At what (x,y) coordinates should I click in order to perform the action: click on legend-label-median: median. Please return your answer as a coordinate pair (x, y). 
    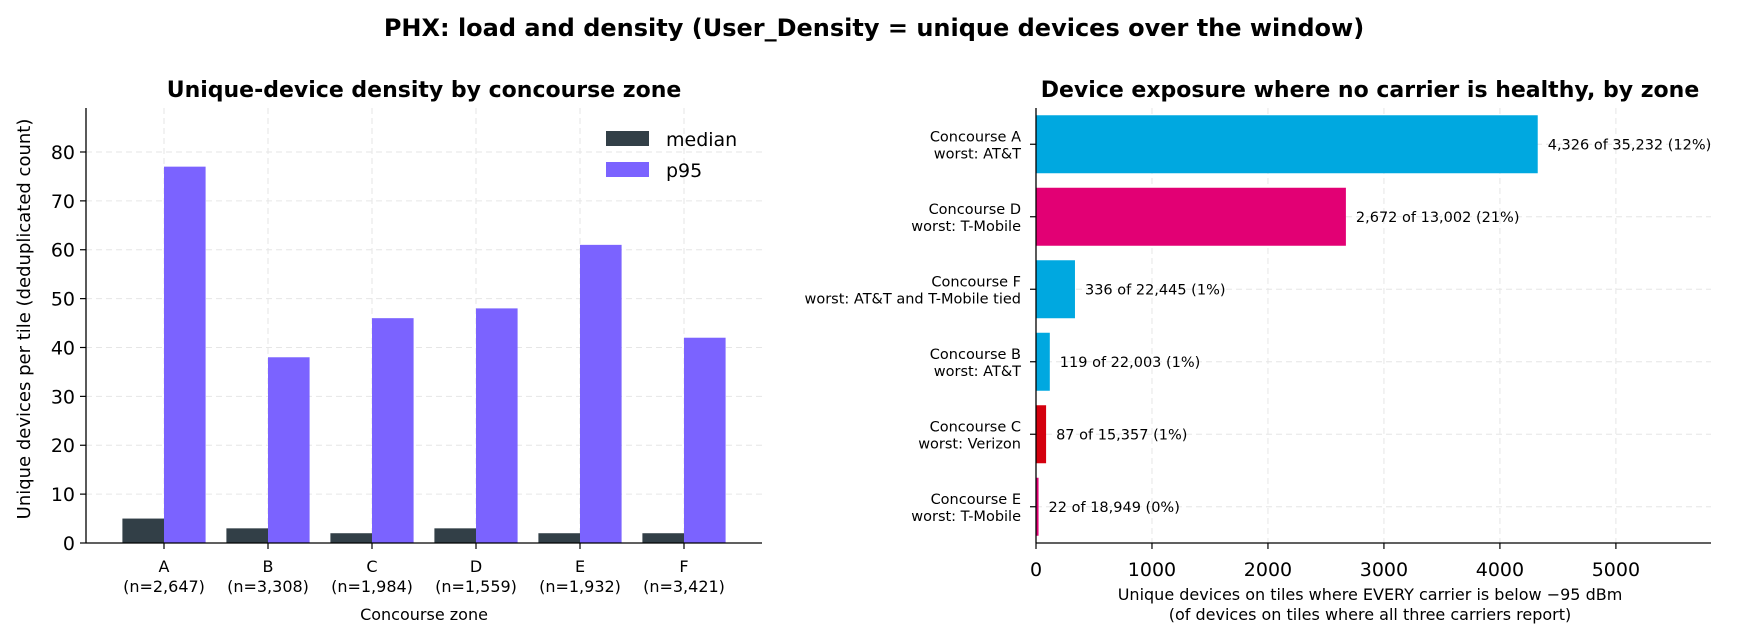
    Looking at the image, I should click on (701, 140).